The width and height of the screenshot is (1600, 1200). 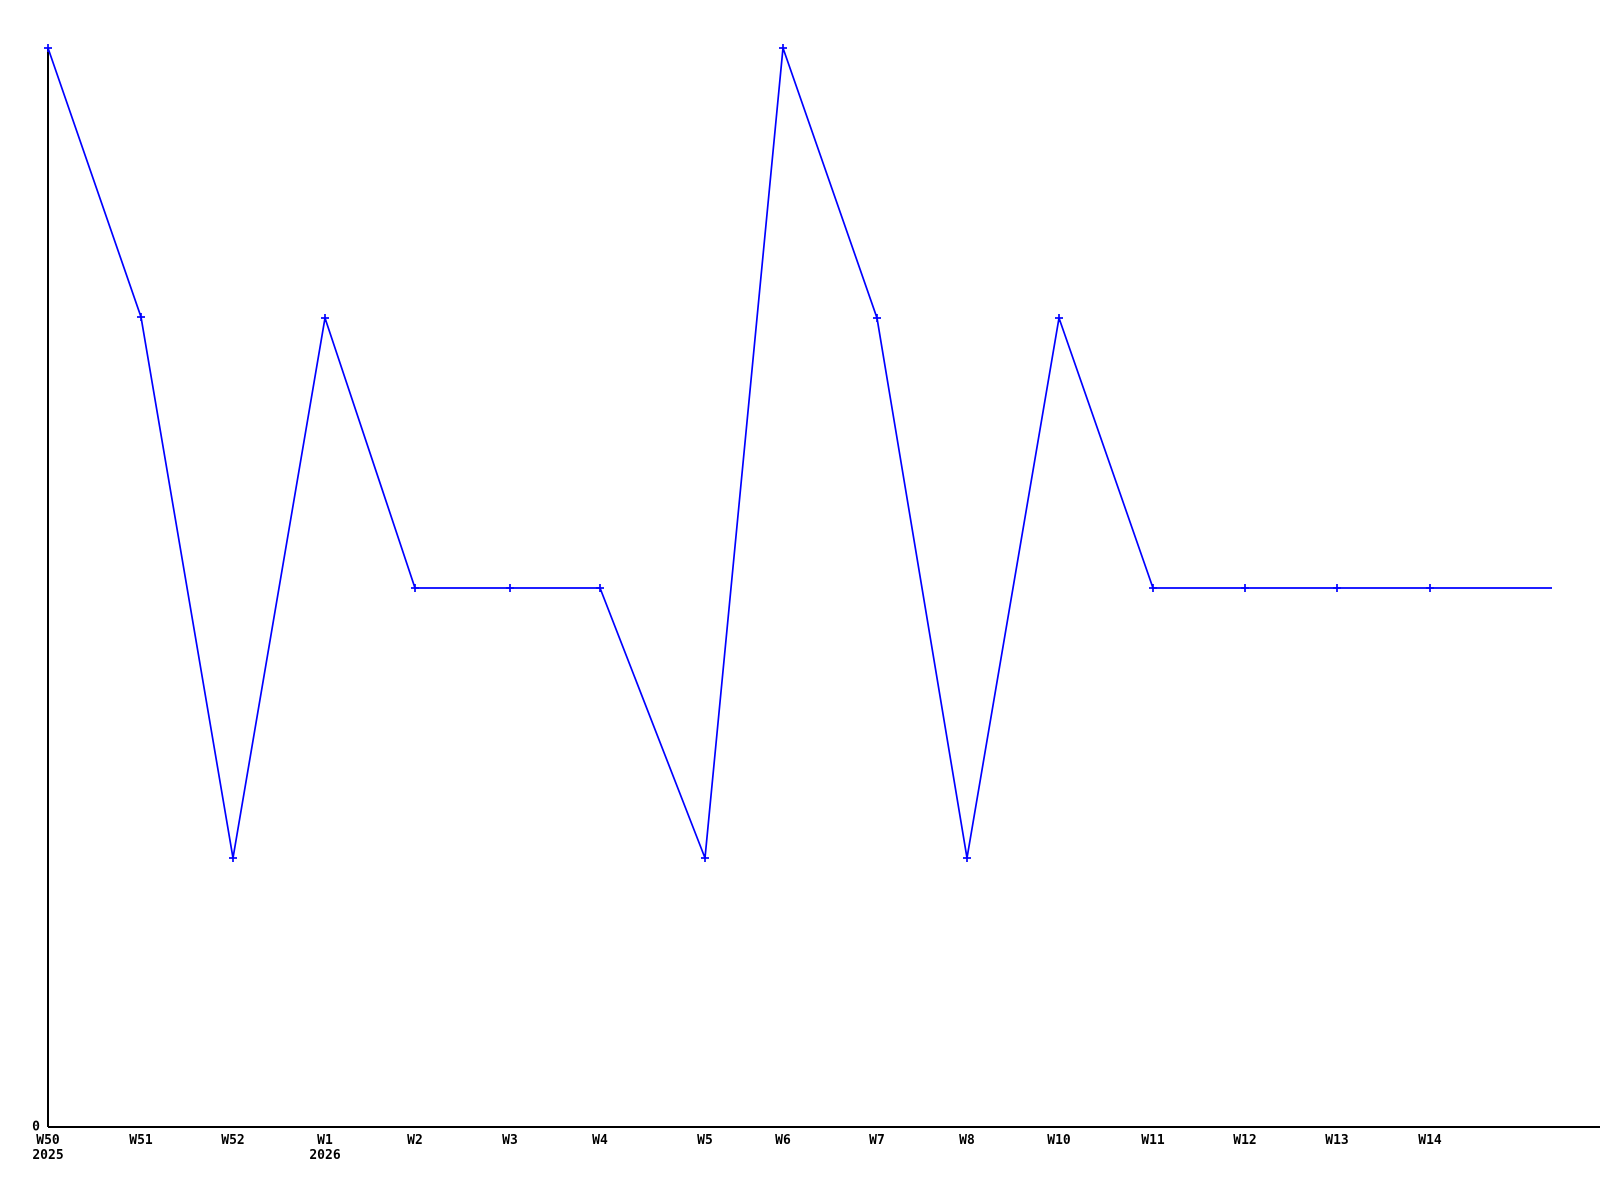 I want to click on x-axis-tick-label: W1 2026, so click(x=324, y=1148).